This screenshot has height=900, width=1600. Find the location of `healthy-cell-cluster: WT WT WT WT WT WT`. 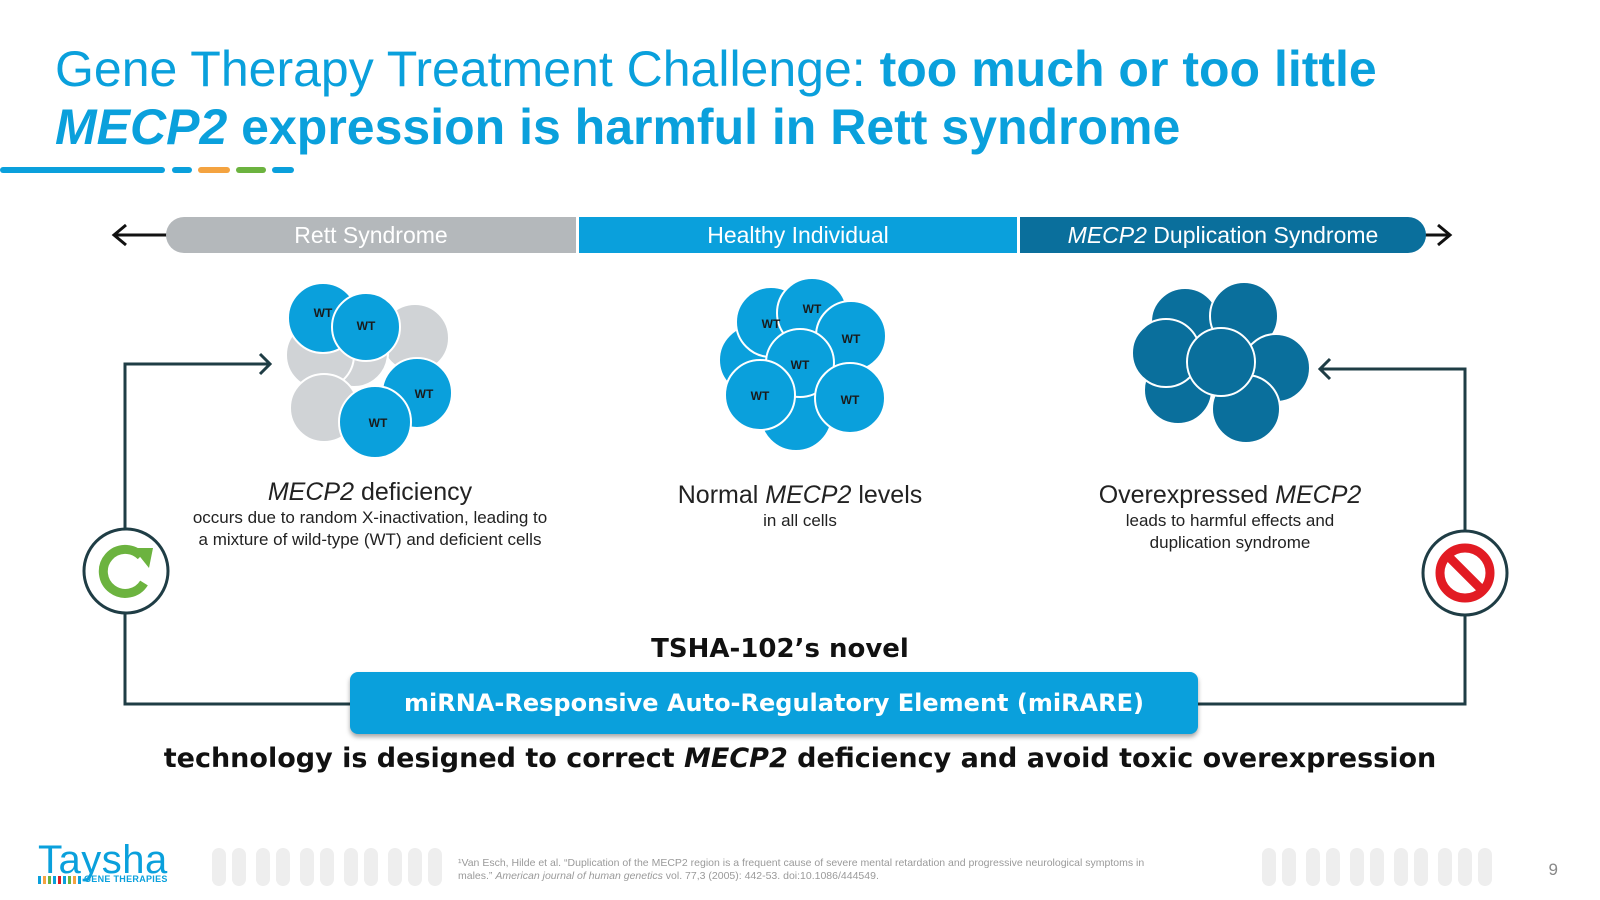

healthy-cell-cluster: WT WT WT WT WT WT is located at coordinates (802, 365).